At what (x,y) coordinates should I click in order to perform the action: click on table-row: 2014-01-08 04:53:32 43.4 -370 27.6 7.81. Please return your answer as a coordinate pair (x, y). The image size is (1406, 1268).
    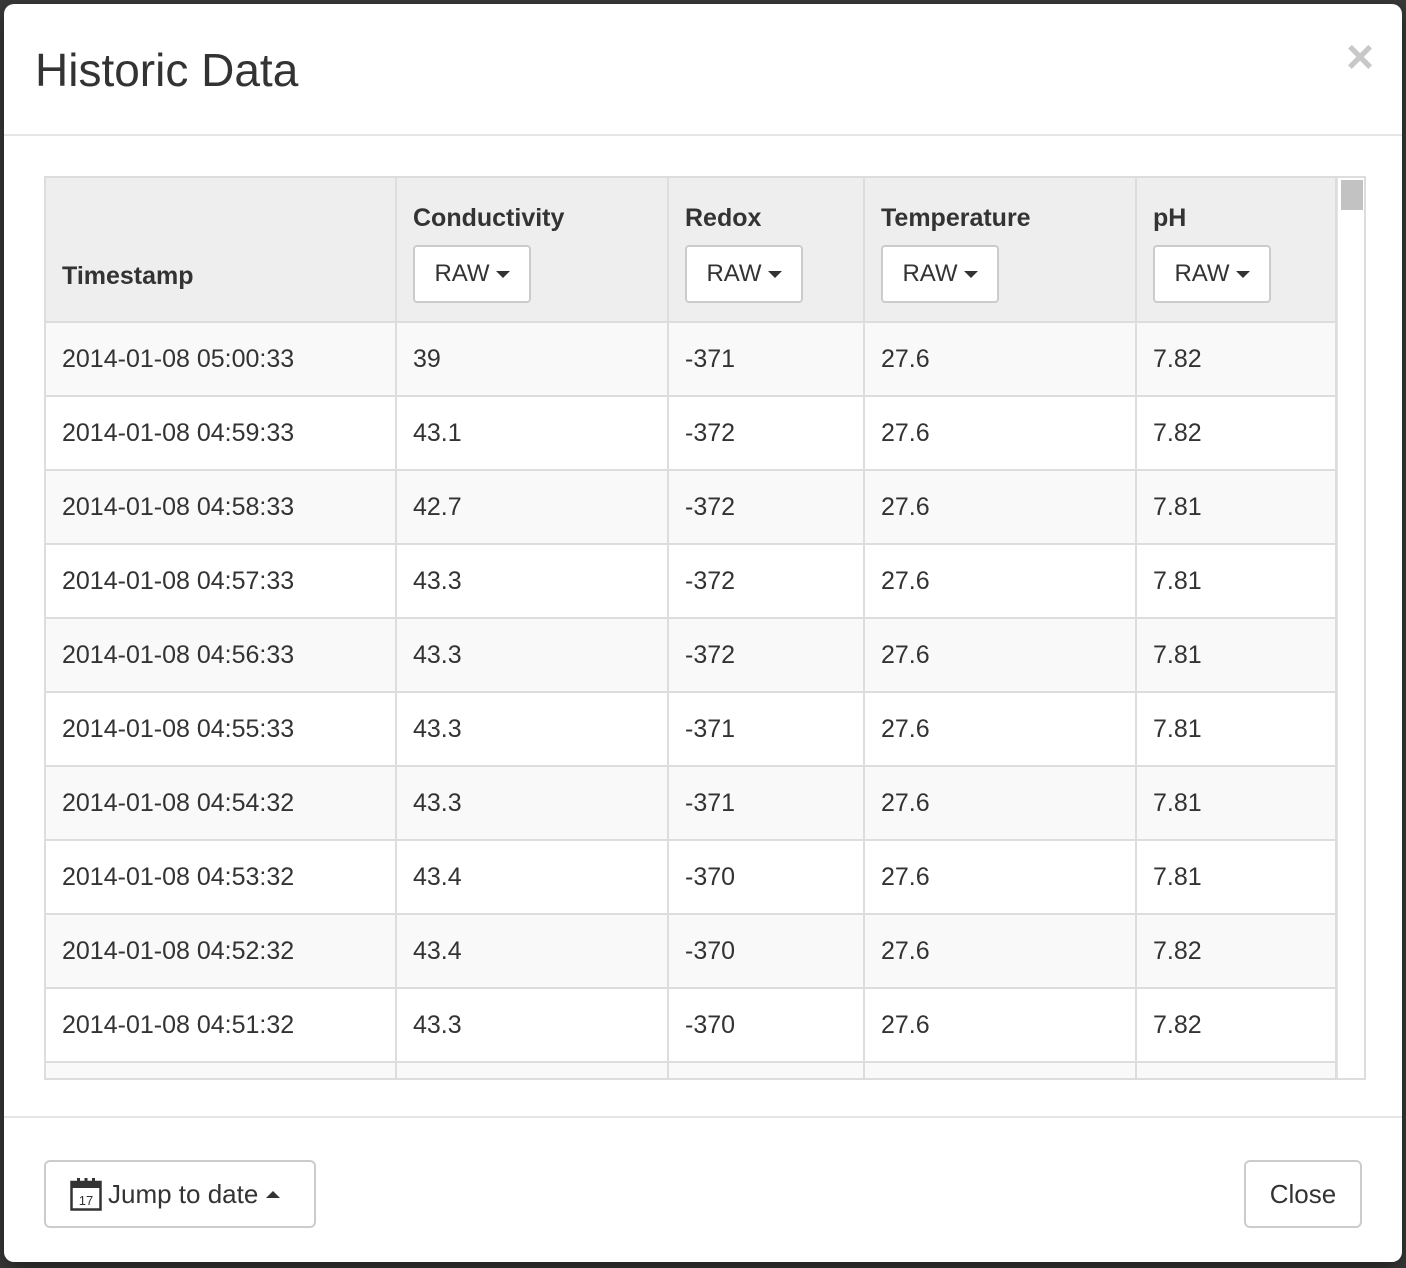
    Looking at the image, I should click on (691, 877).